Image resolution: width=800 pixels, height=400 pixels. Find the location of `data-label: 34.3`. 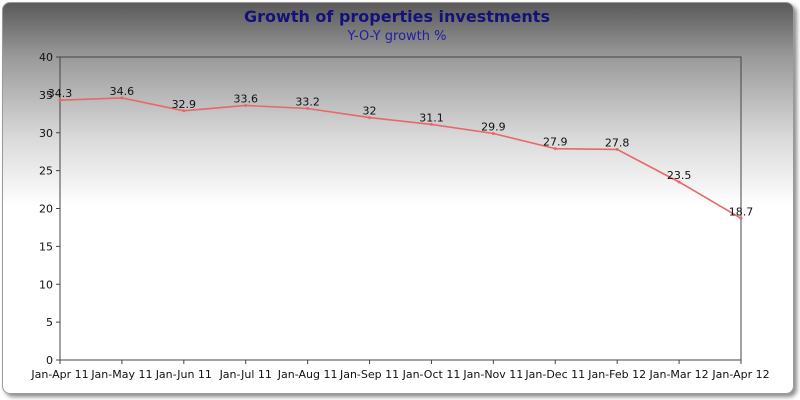

data-label: 34.3 is located at coordinates (60, 93).